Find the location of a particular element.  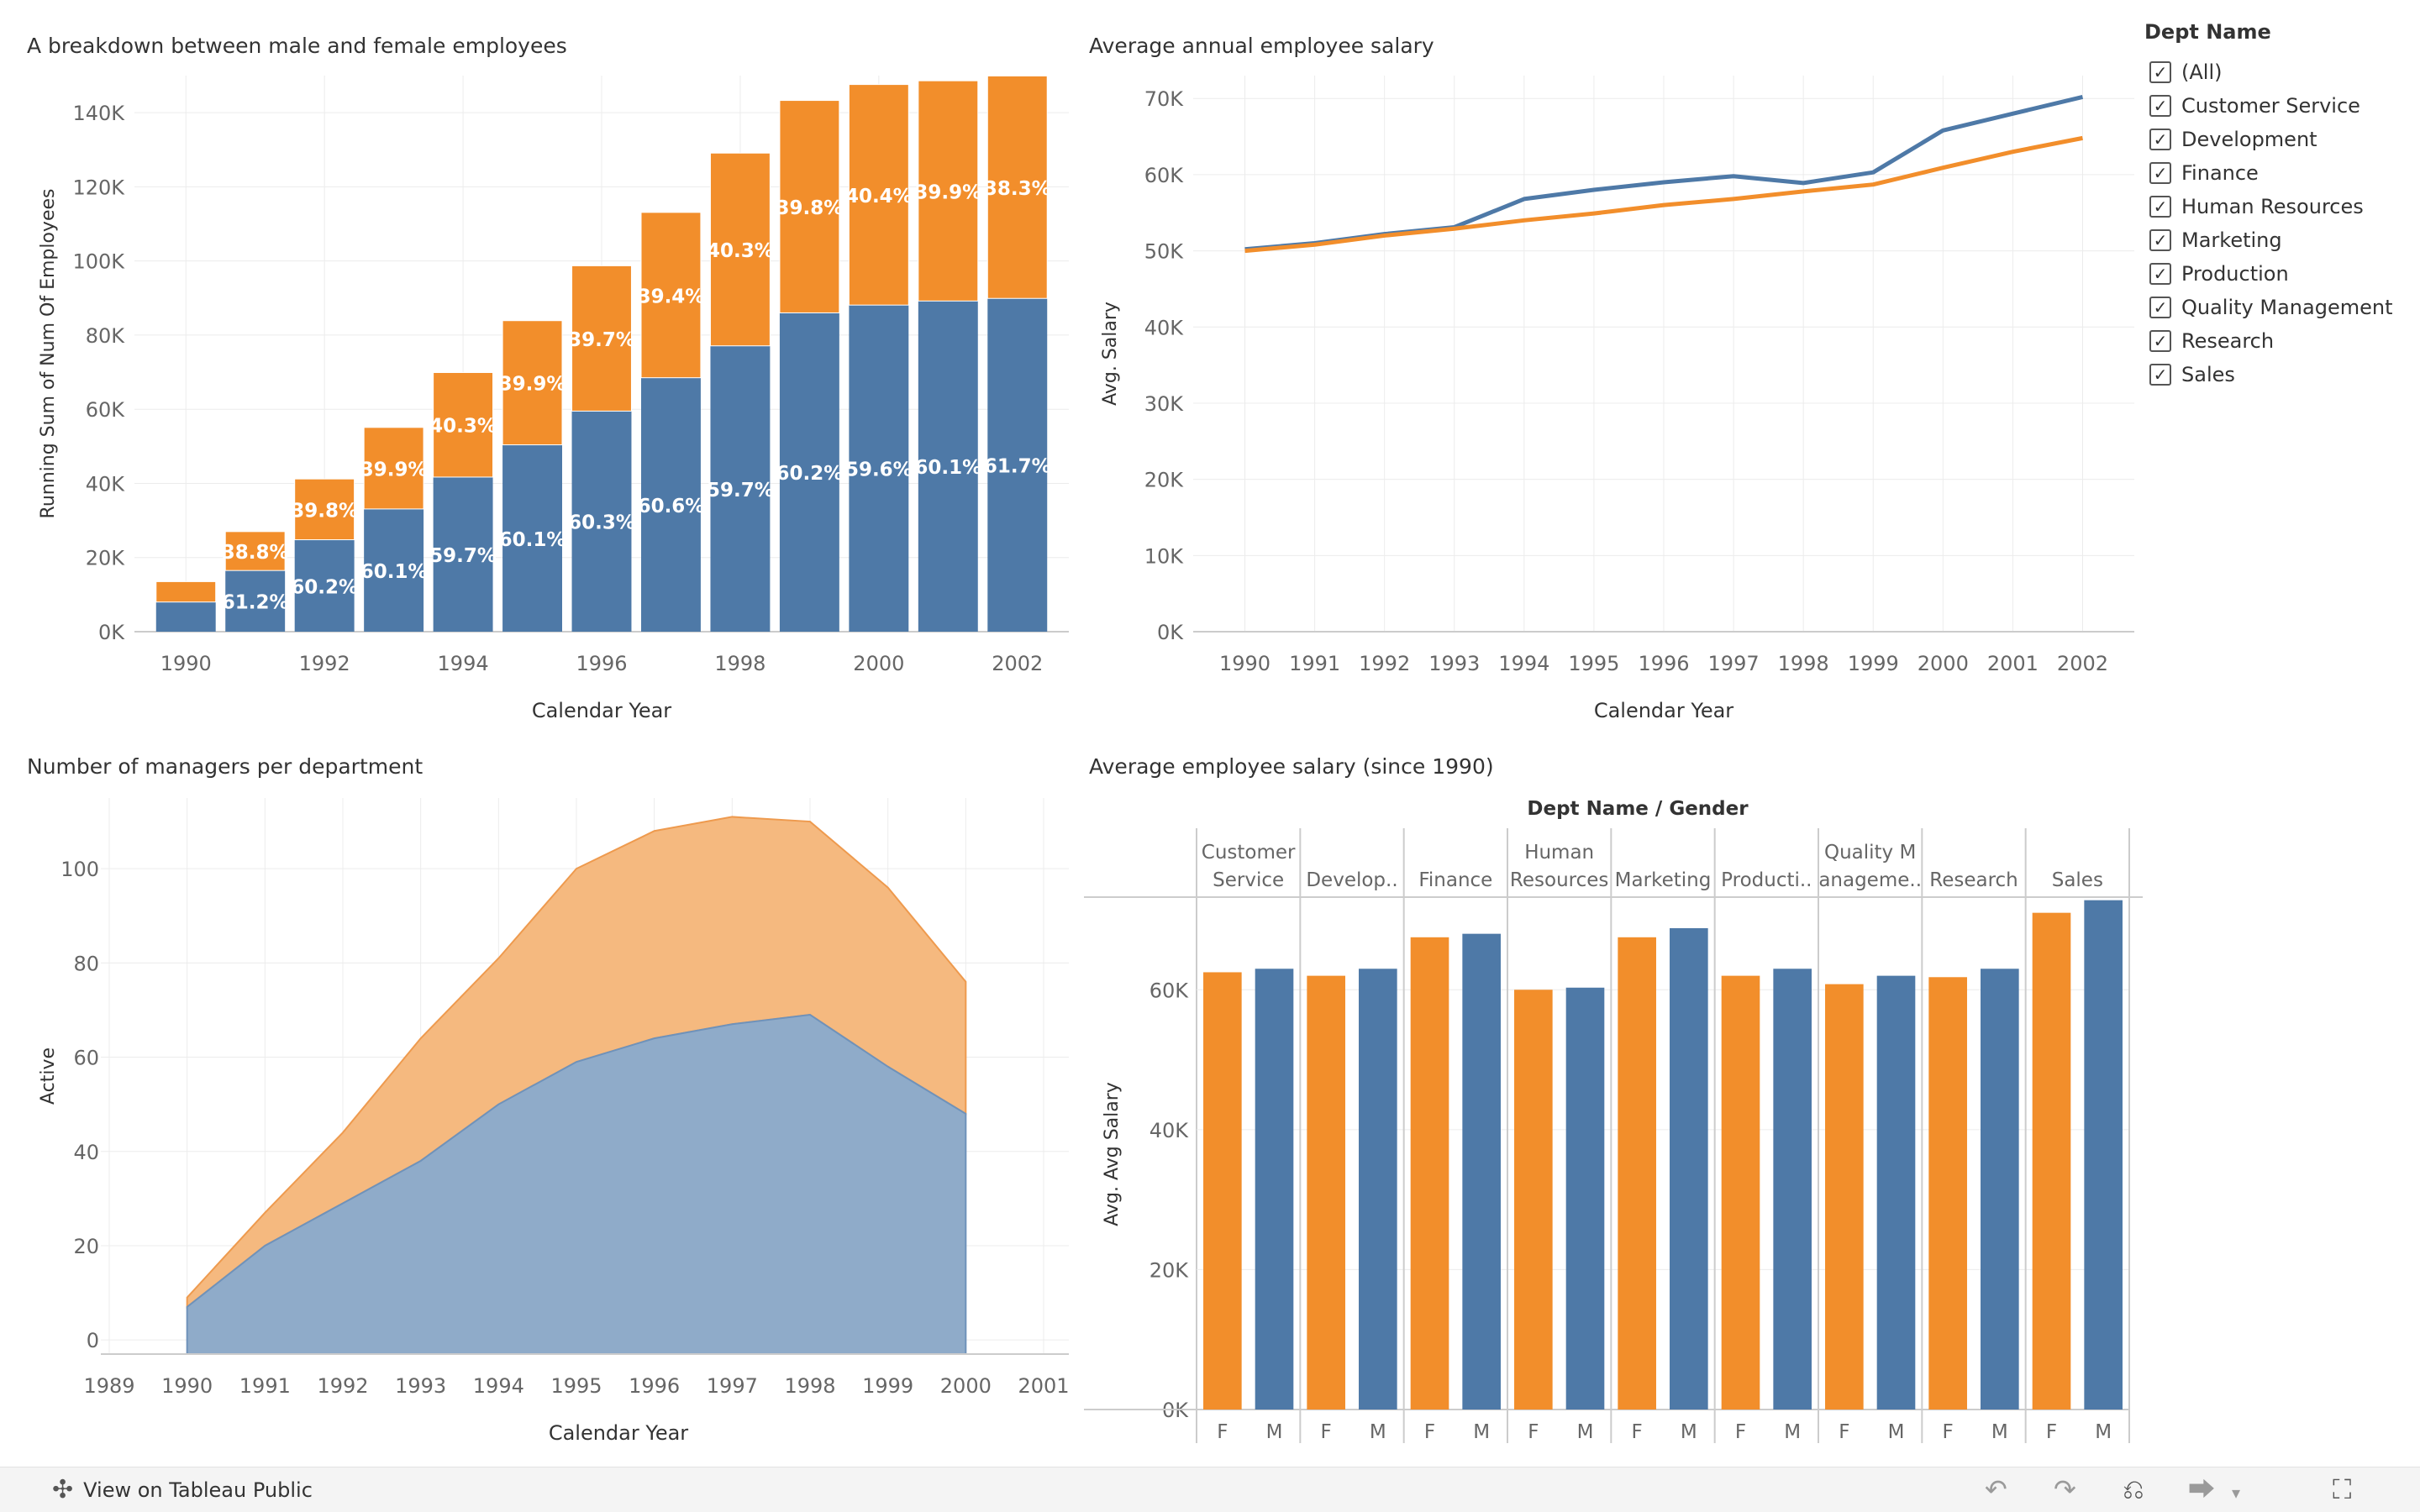

x-tick-label: 1990 is located at coordinates (1244, 663).